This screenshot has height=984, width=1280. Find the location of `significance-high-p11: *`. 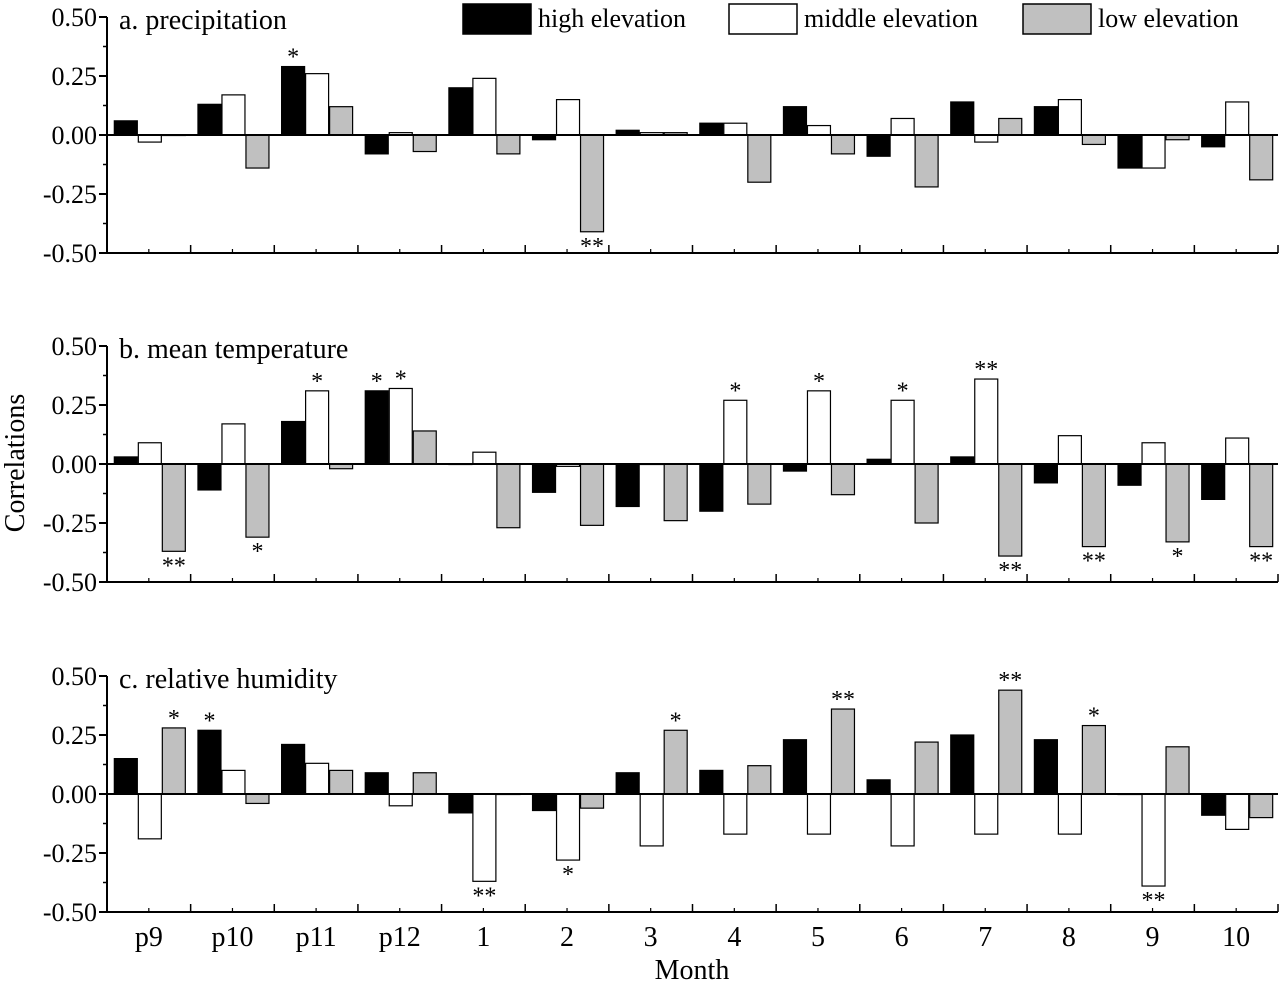

significance-high-p11: * is located at coordinates (293, 58).